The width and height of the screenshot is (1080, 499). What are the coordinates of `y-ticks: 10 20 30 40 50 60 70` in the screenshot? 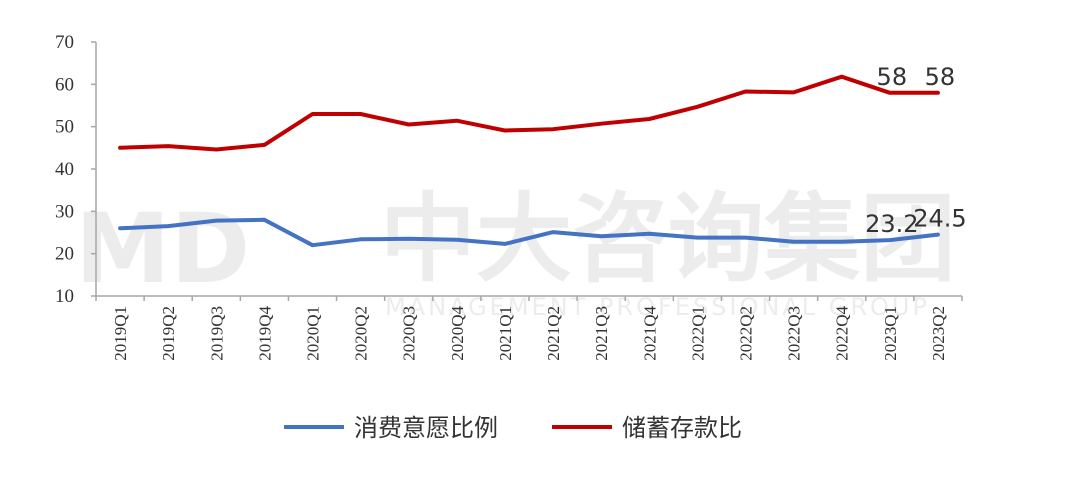 It's located at (75, 169).